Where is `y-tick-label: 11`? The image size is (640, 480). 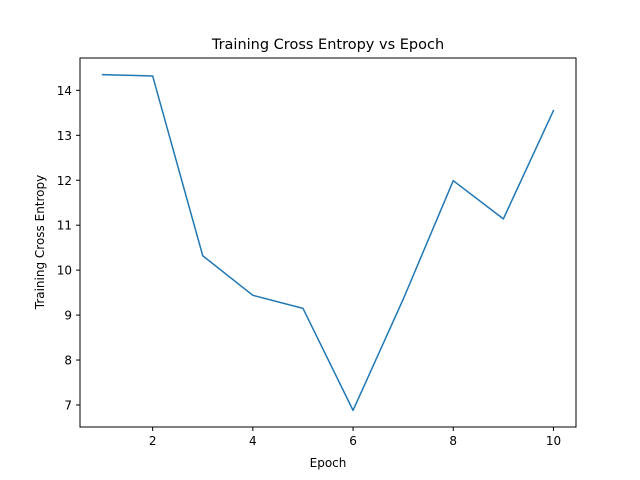
y-tick-label: 11 is located at coordinates (64, 226).